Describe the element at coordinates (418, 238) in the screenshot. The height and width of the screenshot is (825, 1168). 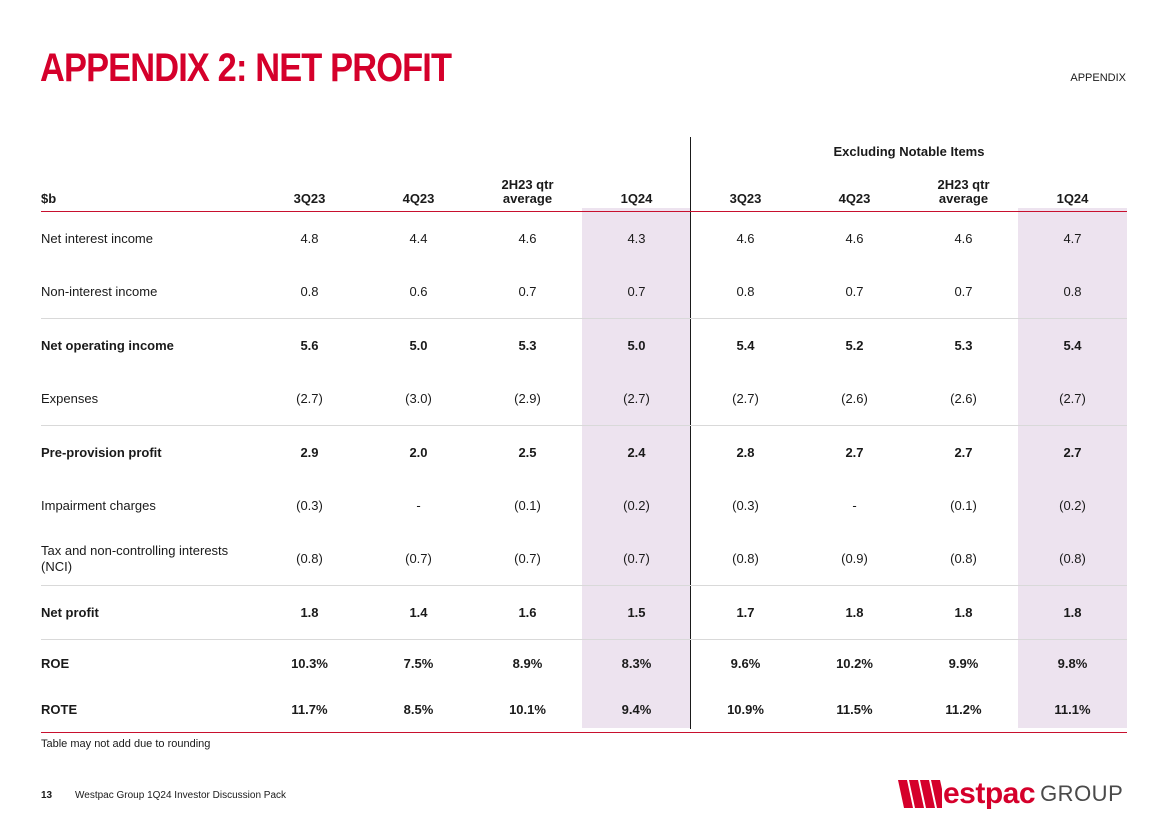
I see `table-cell: 4.4` at that location.